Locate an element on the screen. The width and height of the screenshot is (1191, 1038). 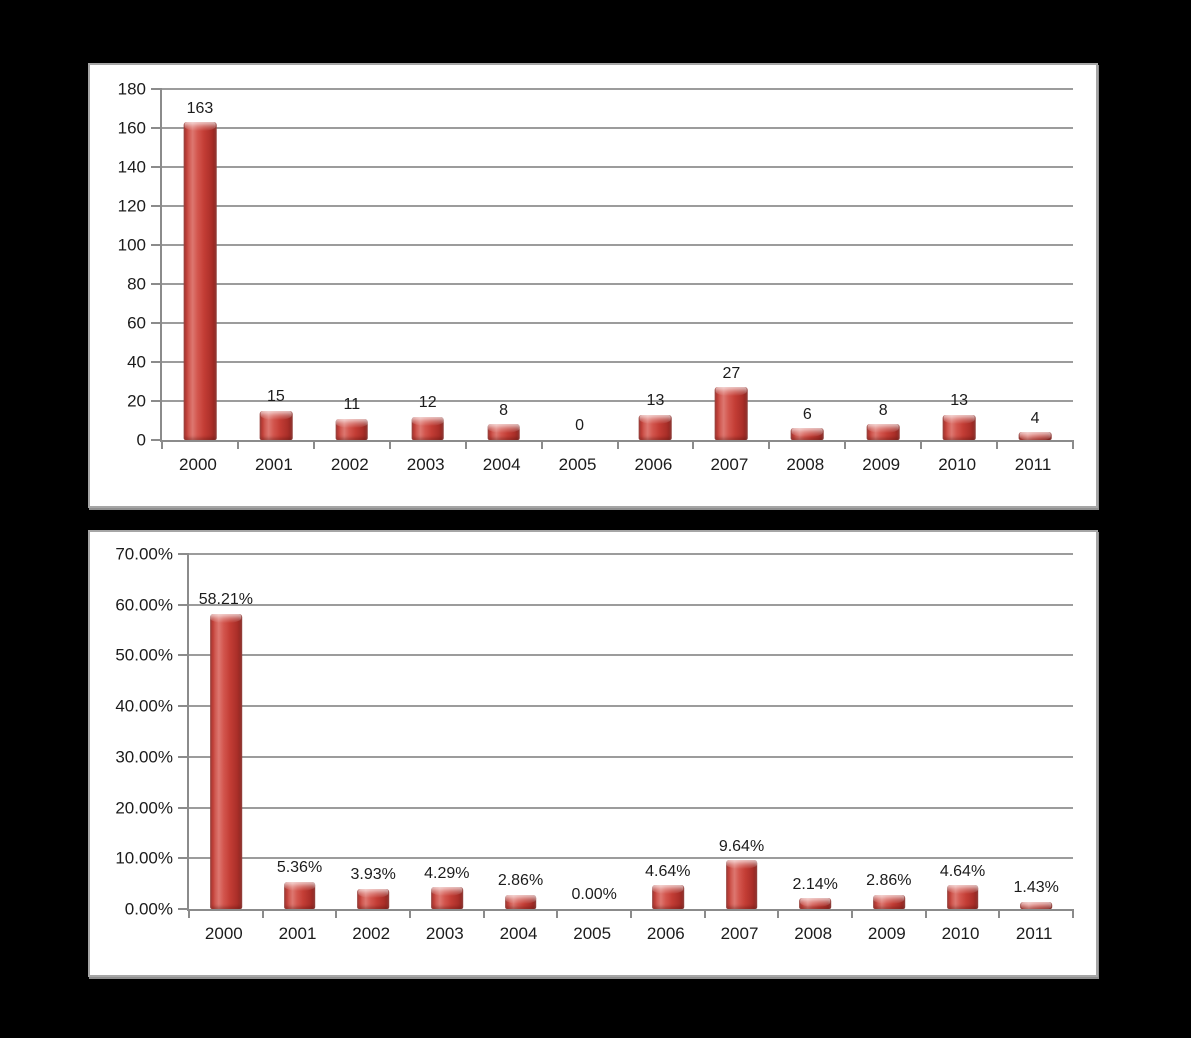
y-axis-tick-label: 20.00% is located at coordinates (144, 808).